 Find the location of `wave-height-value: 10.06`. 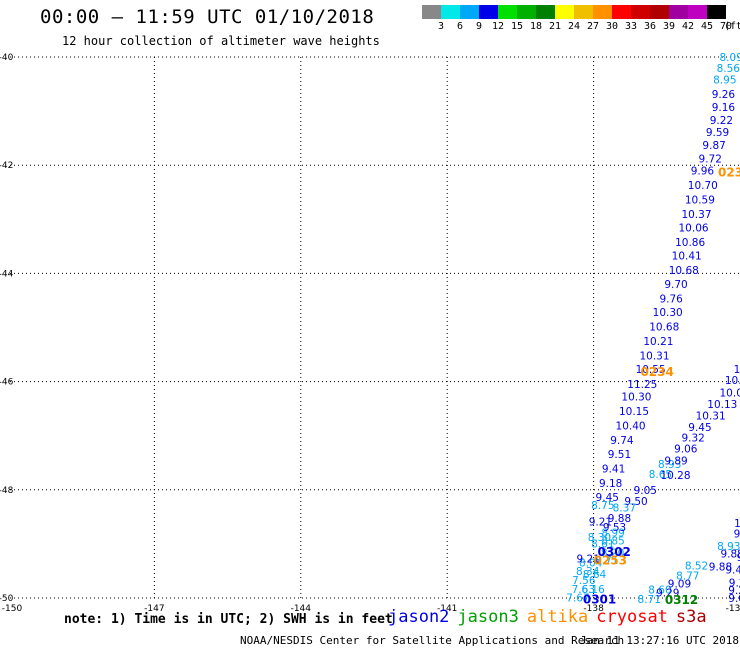

wave-height-value: 10.06 is located at coordinates (694, 228).